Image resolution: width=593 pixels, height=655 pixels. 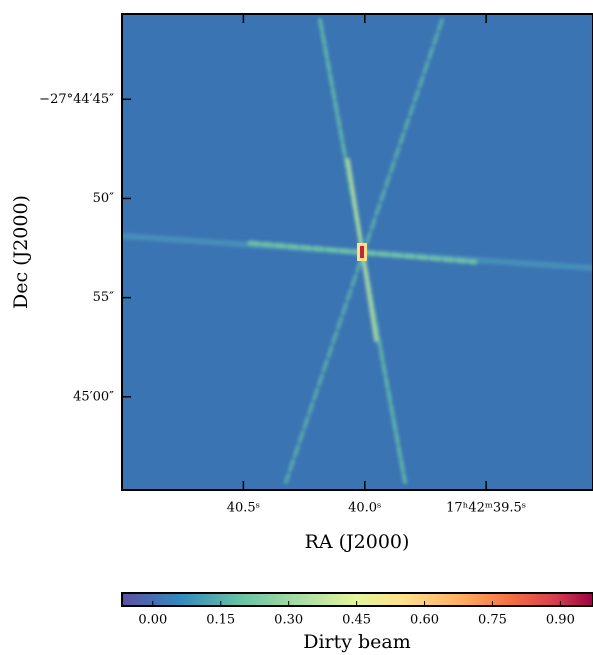 I want to click on y-tick-label: 55″, so click(x=104, y=297).